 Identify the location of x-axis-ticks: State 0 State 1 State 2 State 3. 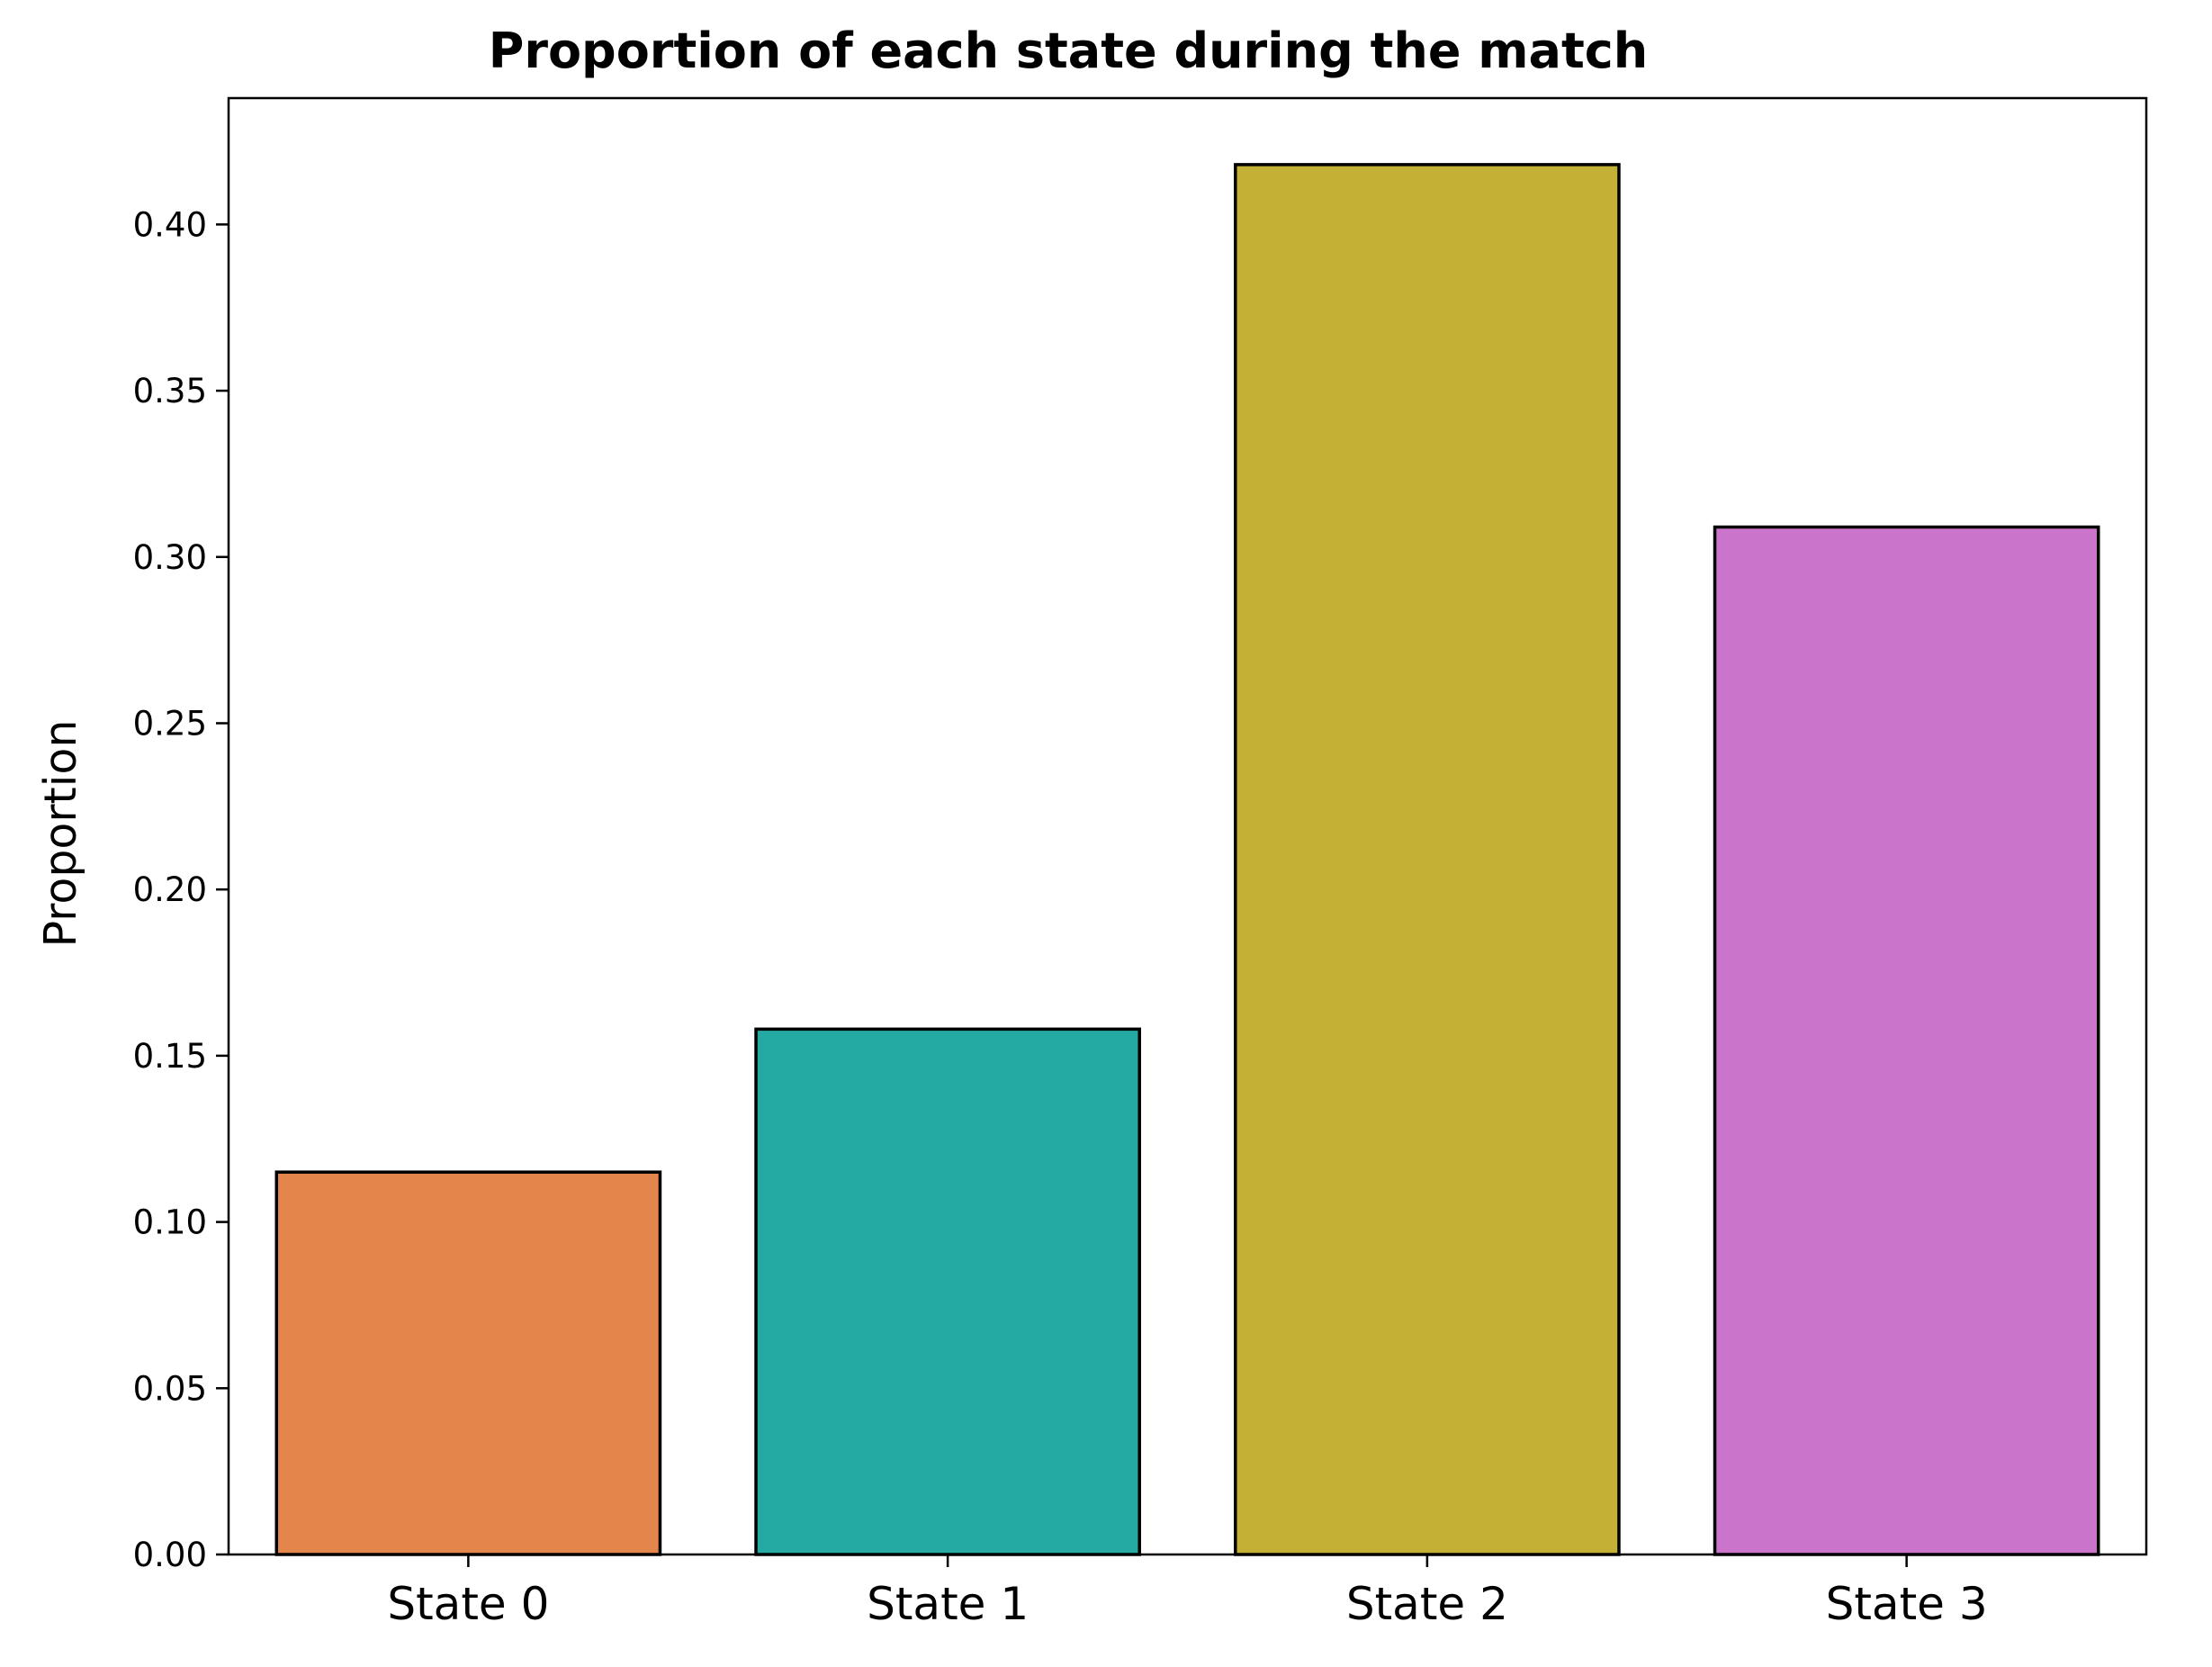
(1187, 1592).